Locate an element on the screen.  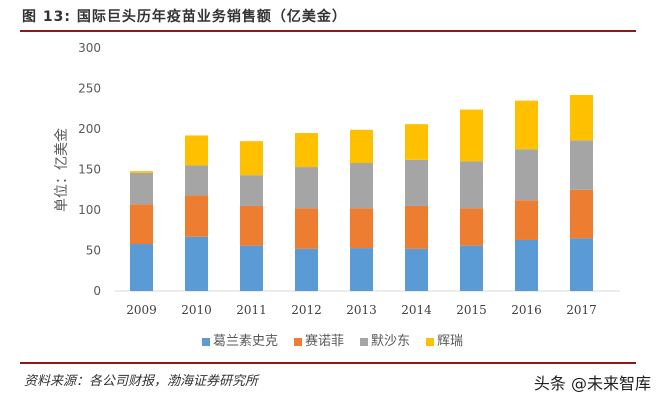
source-note: 资料来源：各公司财报，渤海证券研究所 is located at coordinates (141, 381).